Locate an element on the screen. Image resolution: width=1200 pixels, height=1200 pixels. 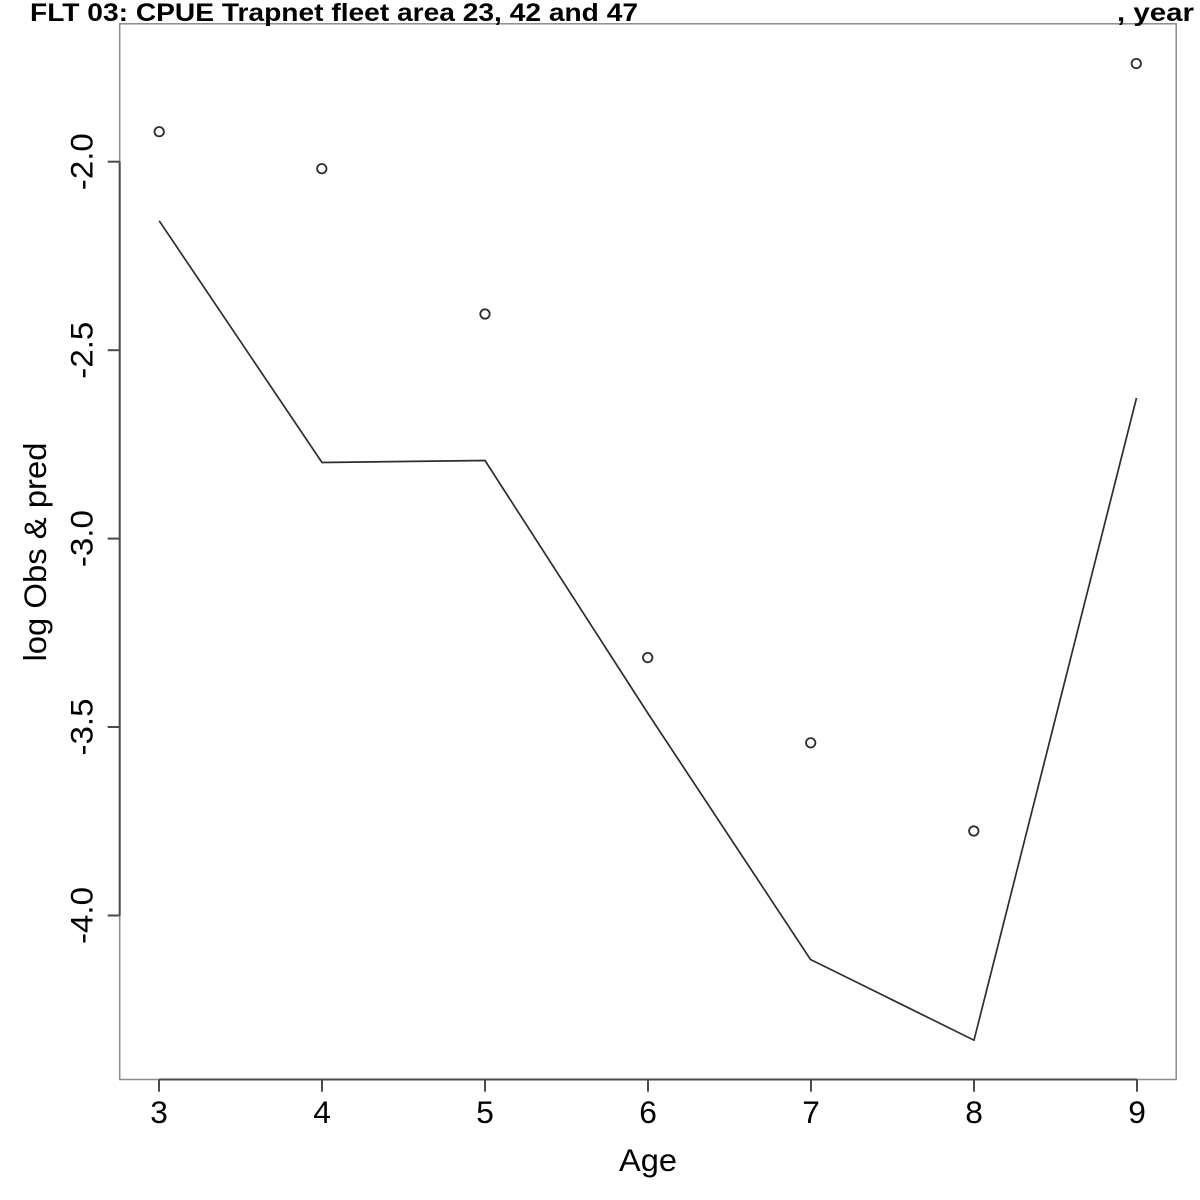
svg-text: -2.5 is located at coordinates (82, 350).